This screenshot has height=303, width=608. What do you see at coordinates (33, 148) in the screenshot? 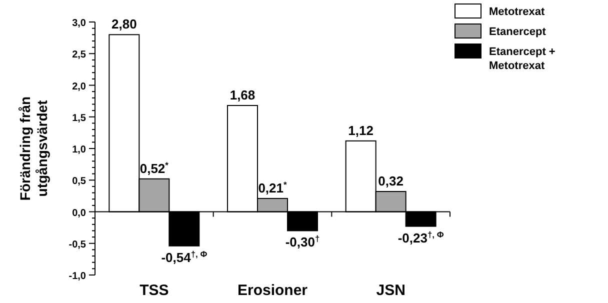
I see `y-axis-title: Förändring från utgångsvärdet` at bounding box center [33, 148].